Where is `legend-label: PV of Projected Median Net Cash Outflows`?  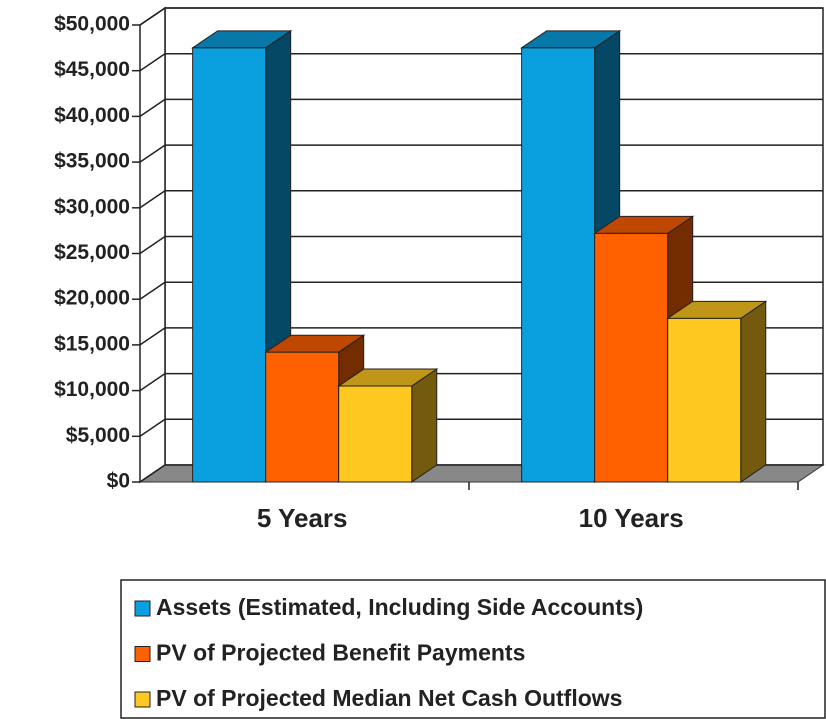 legend-label: PV of Projected Median Net Cash Outflows is located at coordinates (389, 698).